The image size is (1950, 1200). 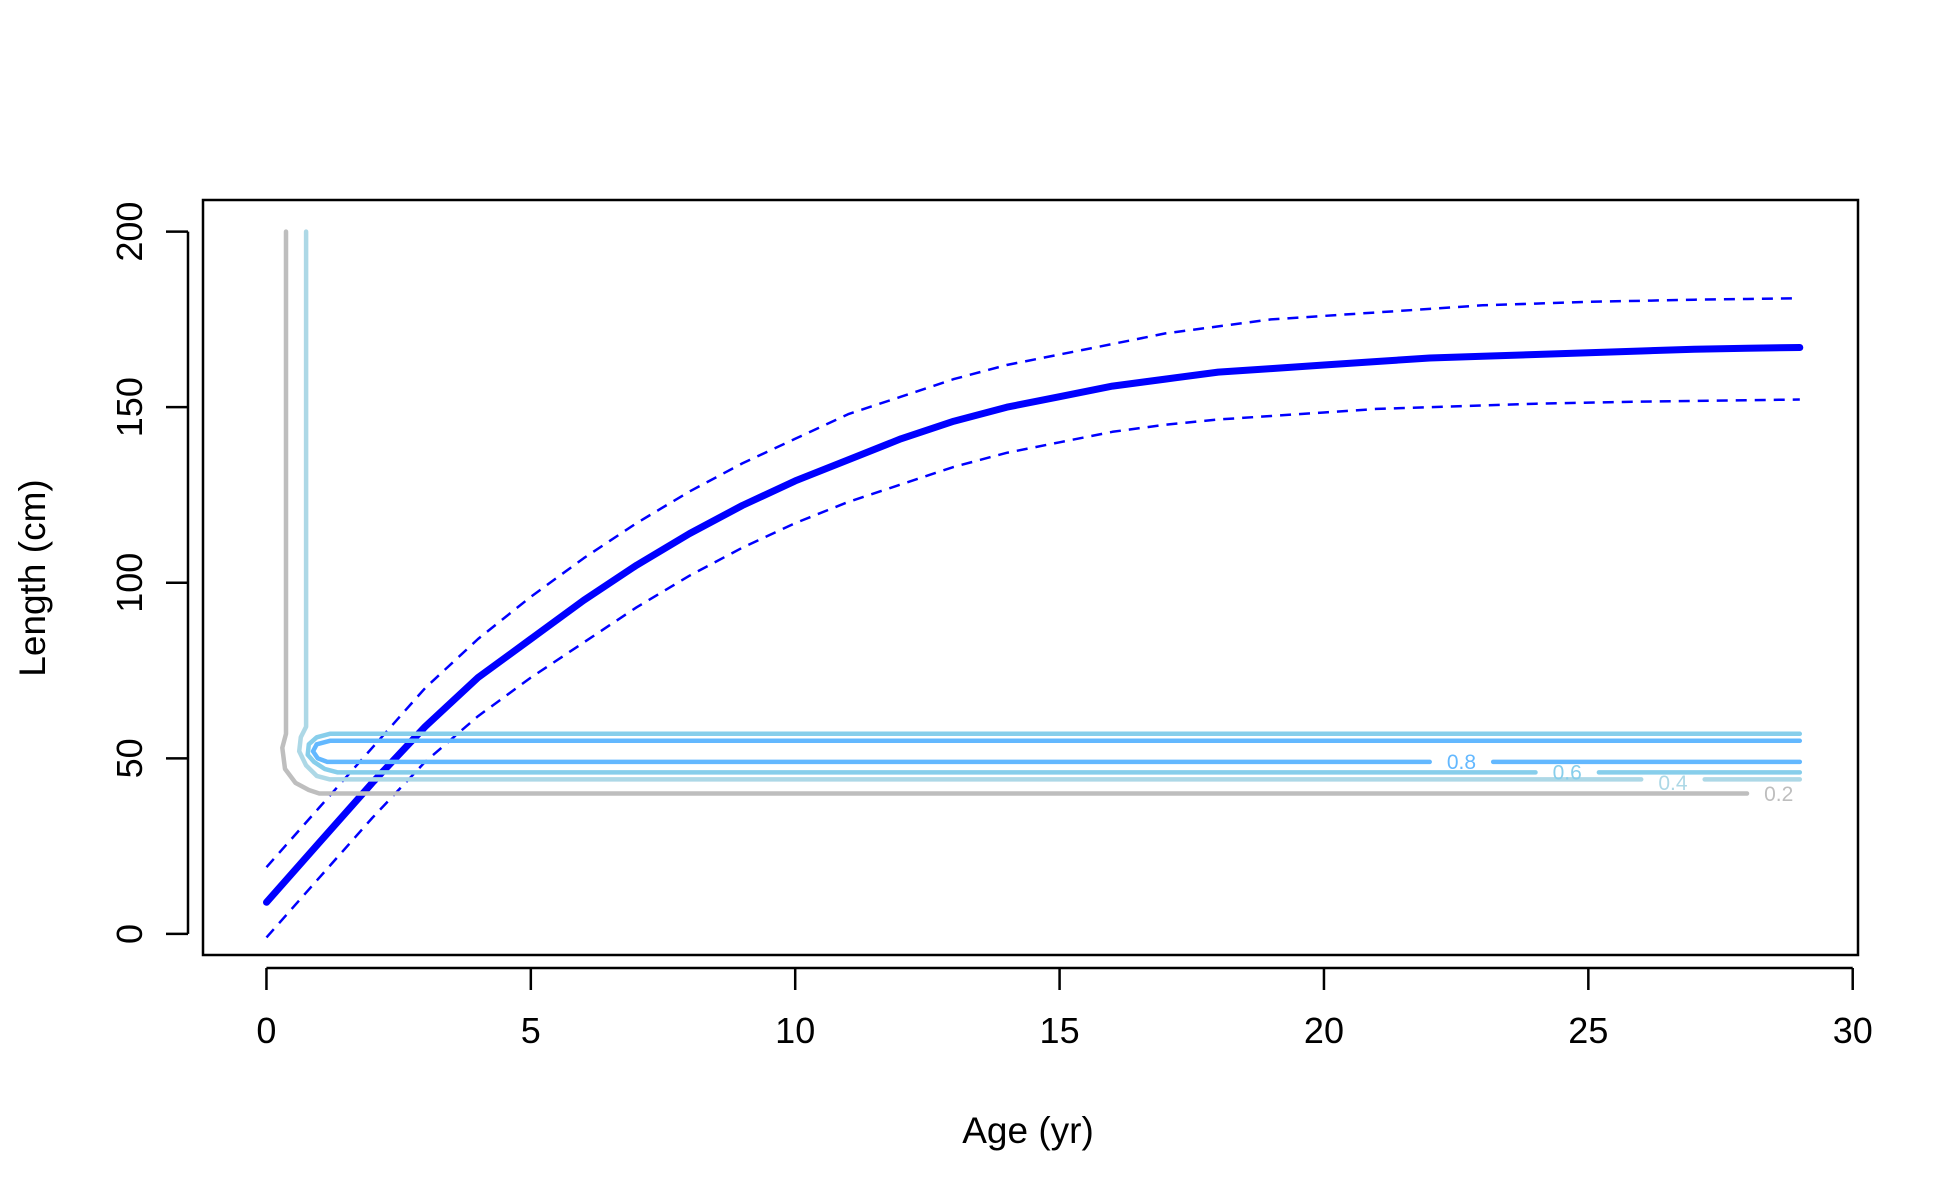 I want to click on y-axis: 0 50 100 150 200, so click(x=149, y=573).